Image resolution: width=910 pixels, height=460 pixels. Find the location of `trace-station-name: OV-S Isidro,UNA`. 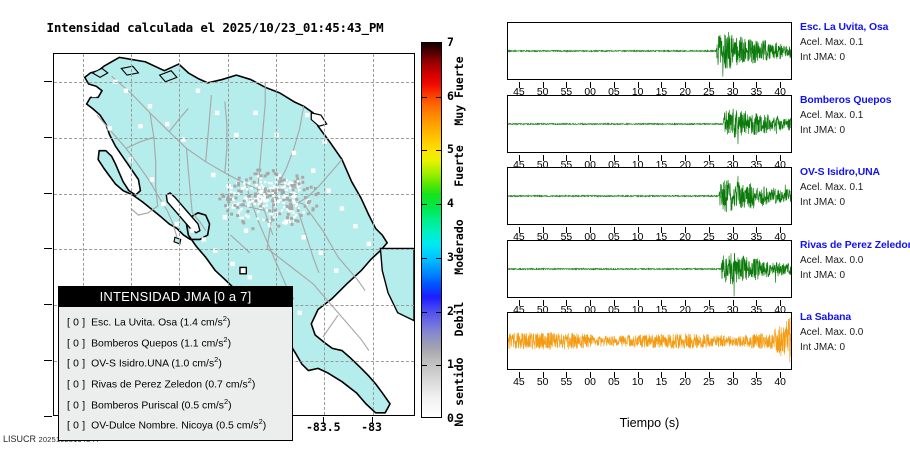

trace-station-name: OV-S Isidro,UNA is located at coordinates (840, 172).